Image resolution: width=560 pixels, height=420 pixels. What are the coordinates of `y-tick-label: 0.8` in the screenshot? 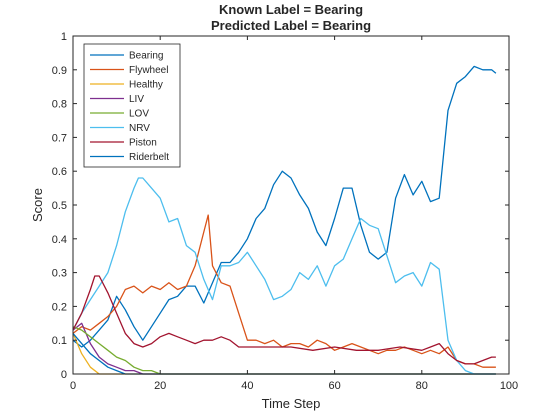 It's located at (59, 105).